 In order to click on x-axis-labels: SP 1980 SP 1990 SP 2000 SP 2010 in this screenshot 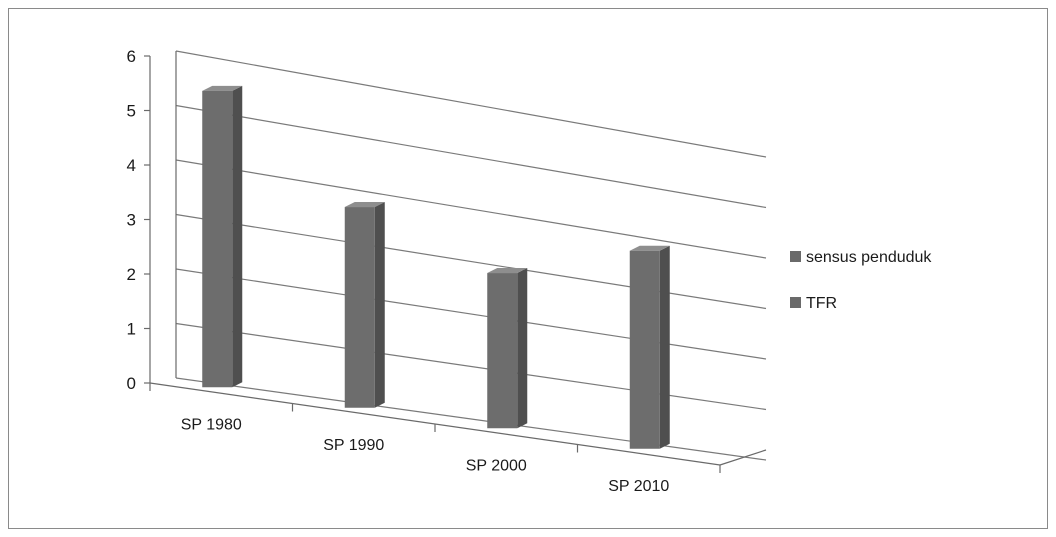, I will do `click(425, 455)`.